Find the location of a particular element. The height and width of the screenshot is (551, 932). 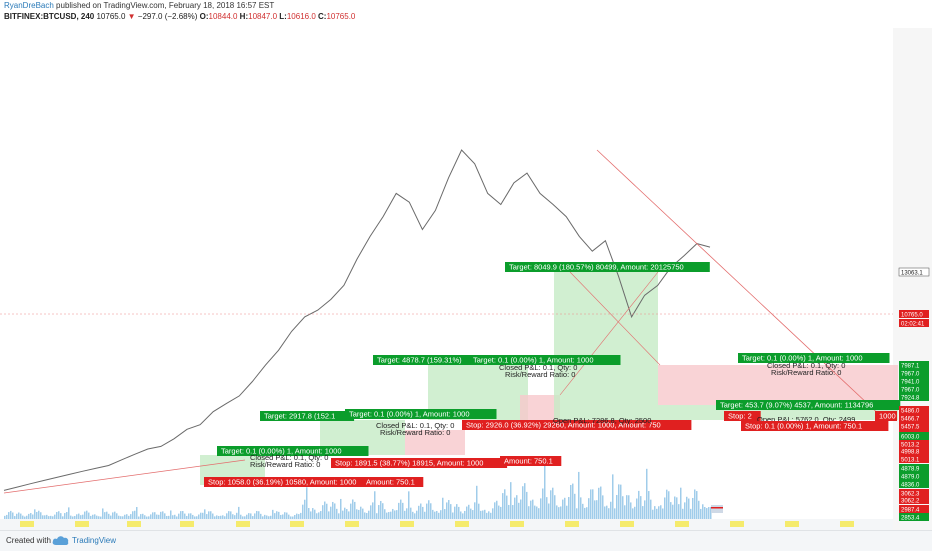

position-5-target2-label: Target: 0.1 (0.00%) 1, Amount: 1000 is located at coordinates (802, 358).